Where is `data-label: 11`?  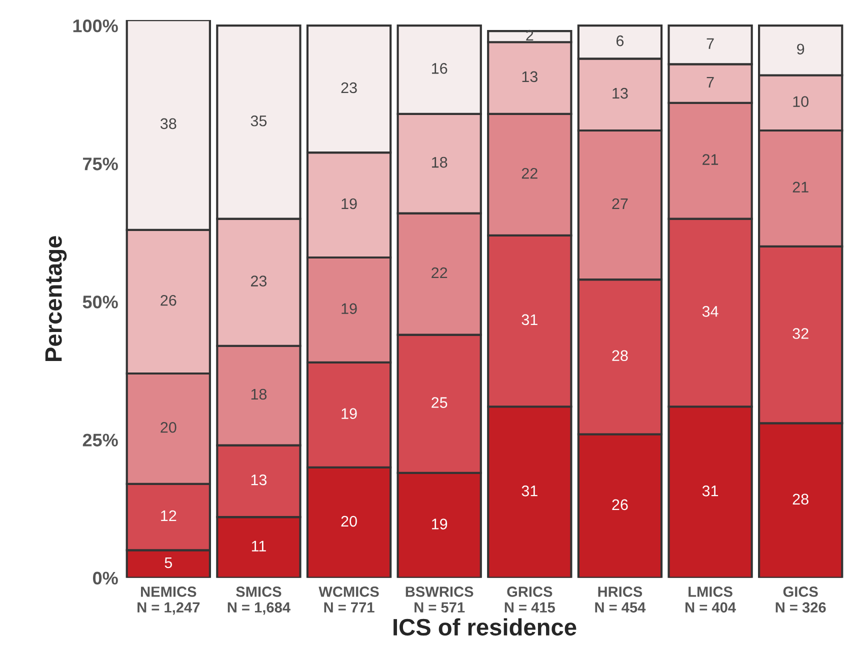
data-label: 11 is located at coordinates (259, 546).